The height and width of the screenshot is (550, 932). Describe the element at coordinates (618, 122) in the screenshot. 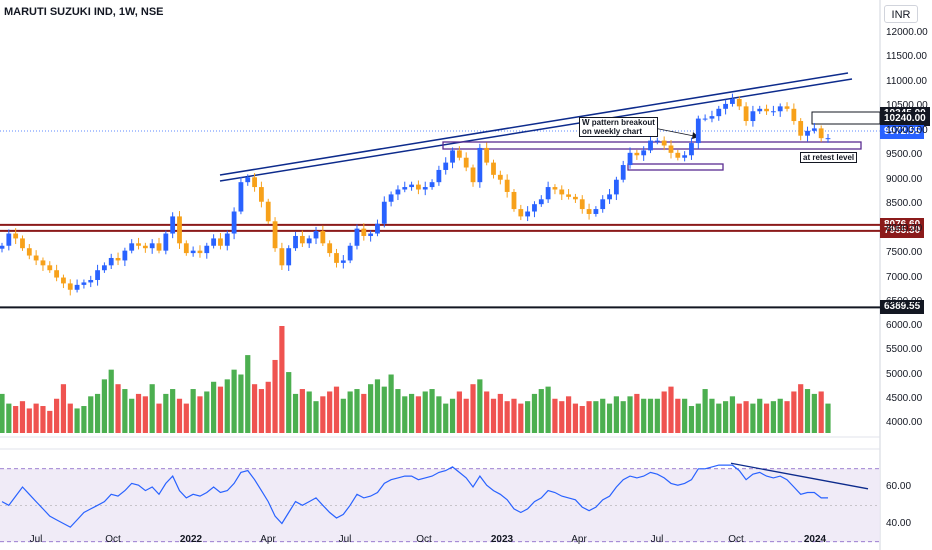

I see `w-pattern-annotation-line1: W pattern breakout` at that location.